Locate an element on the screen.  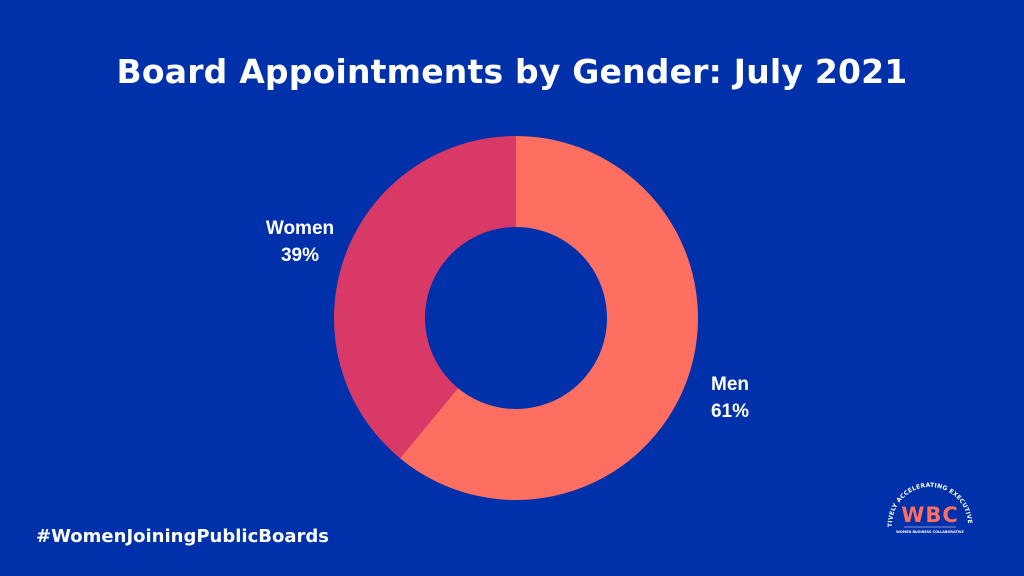
slice-label-women: Women 39% is located at coordinates (300, 242).